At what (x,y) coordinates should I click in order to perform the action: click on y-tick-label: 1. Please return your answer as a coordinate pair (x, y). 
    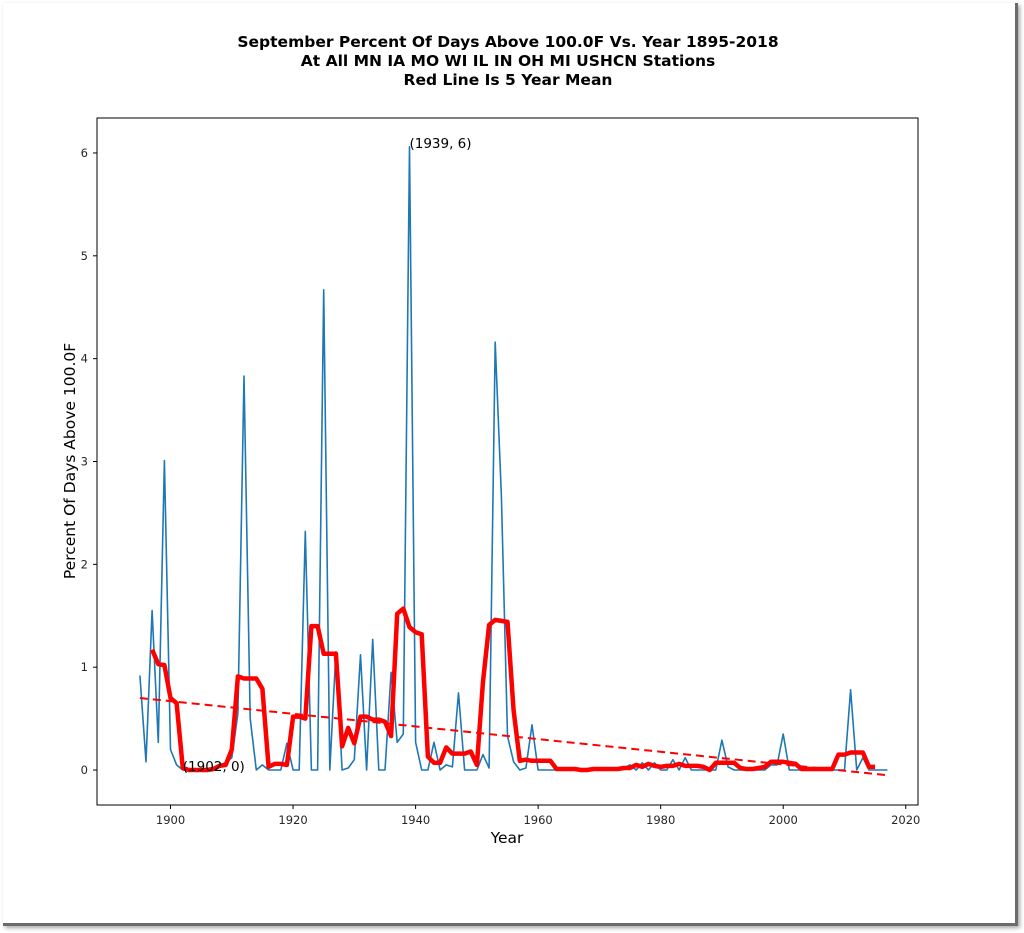
    Looking at the image, I should click on (84, 667).